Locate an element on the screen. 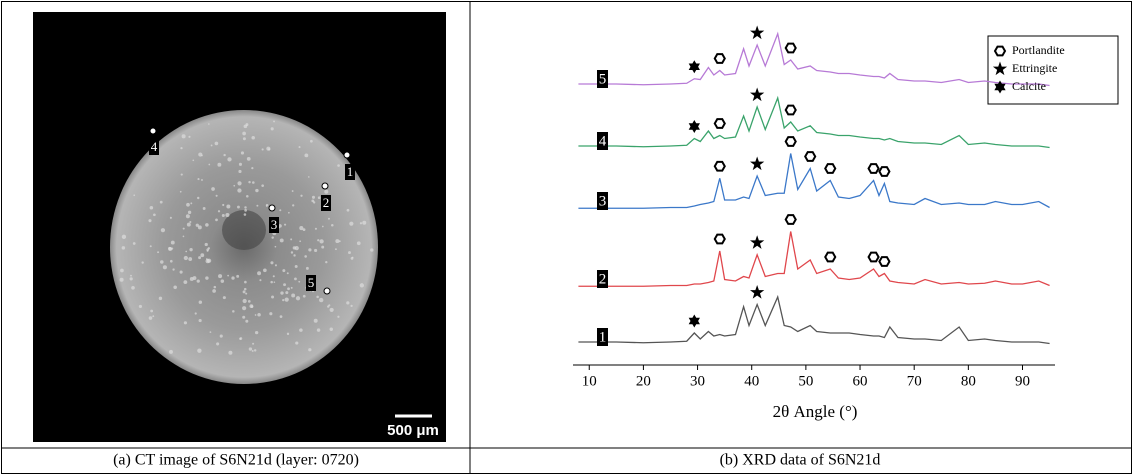 The image size is (1133, 475). x-tick-label: 40 is located at coordinates (751, 381).